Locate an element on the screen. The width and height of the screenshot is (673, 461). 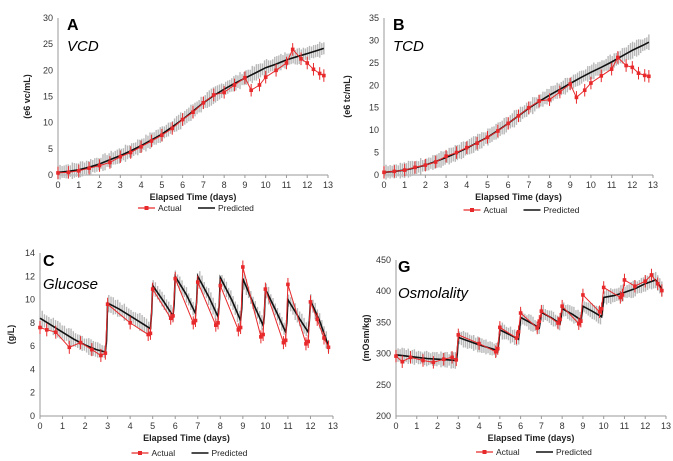
y-tick-label: 0 is located at coordinates (50, 175).